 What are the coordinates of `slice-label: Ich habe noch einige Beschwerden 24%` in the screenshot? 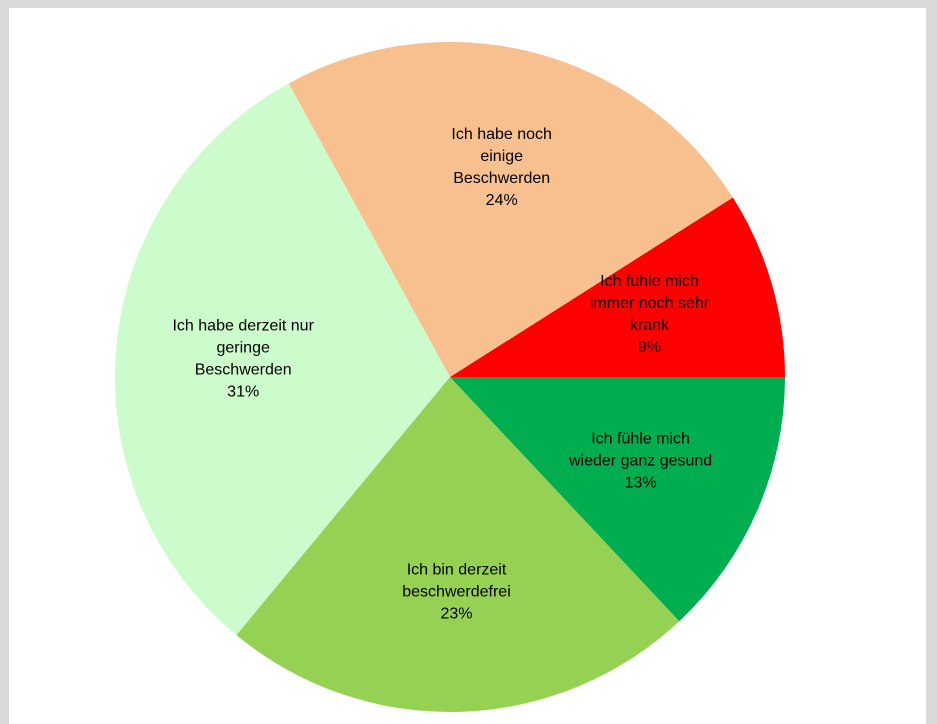 It's located at (501, 167).